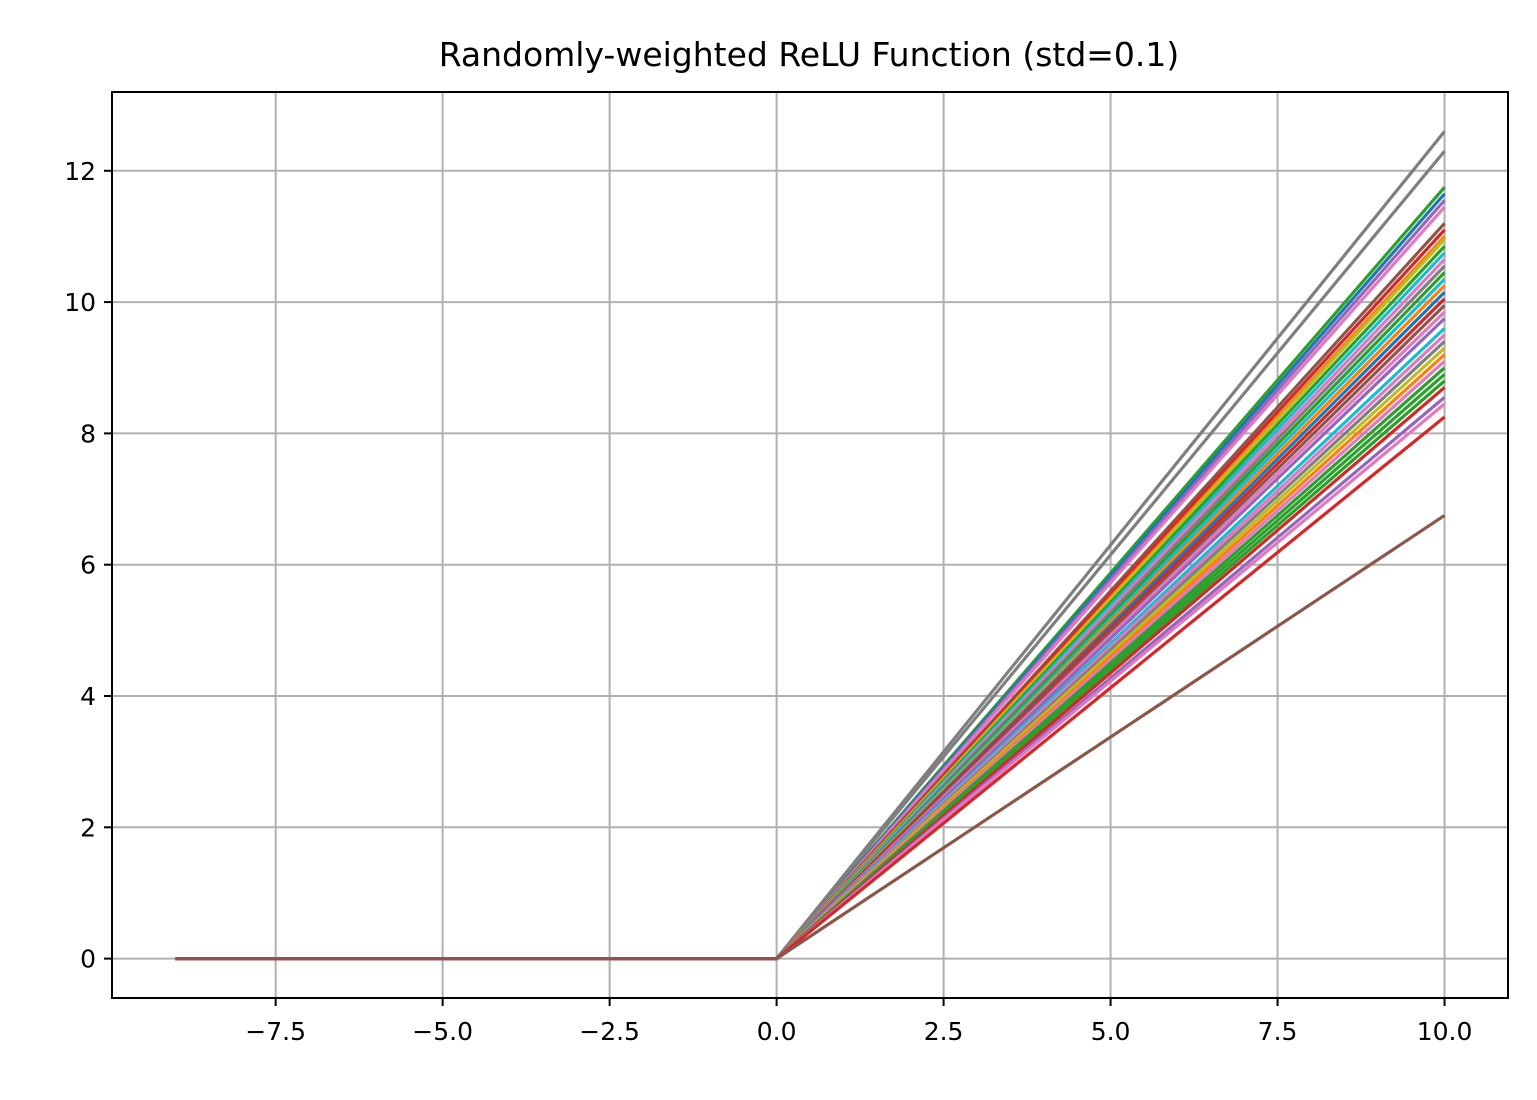  Describe the element at coordinates (442, 1031) in the screenshot. I see `x-tick-label: −5.0` at that location.